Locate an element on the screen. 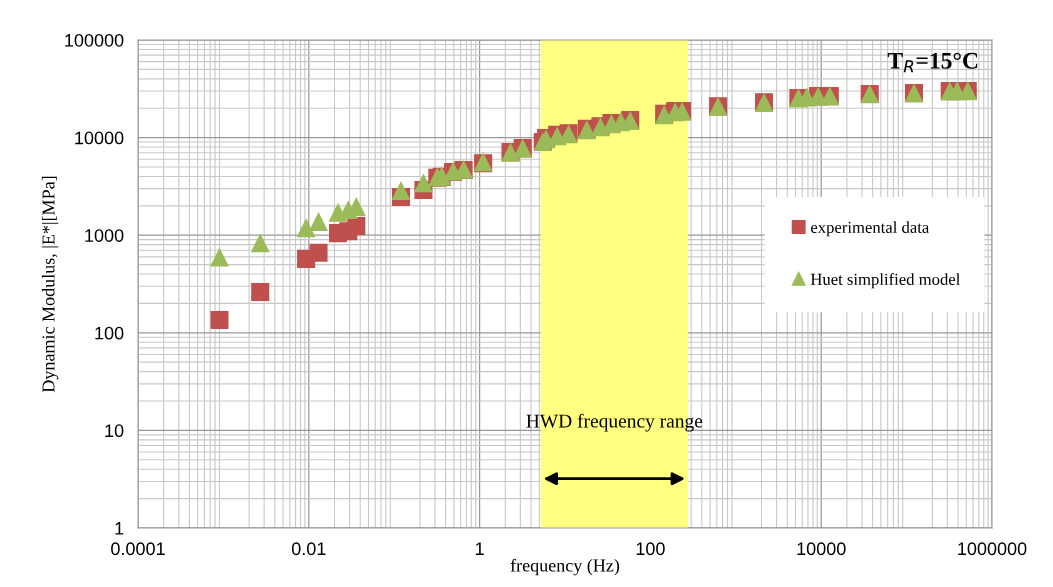 The height and width of the screenshot is (587, 1053). x-axis-title: frequency (Hz) is located at coordinates (565, 567).